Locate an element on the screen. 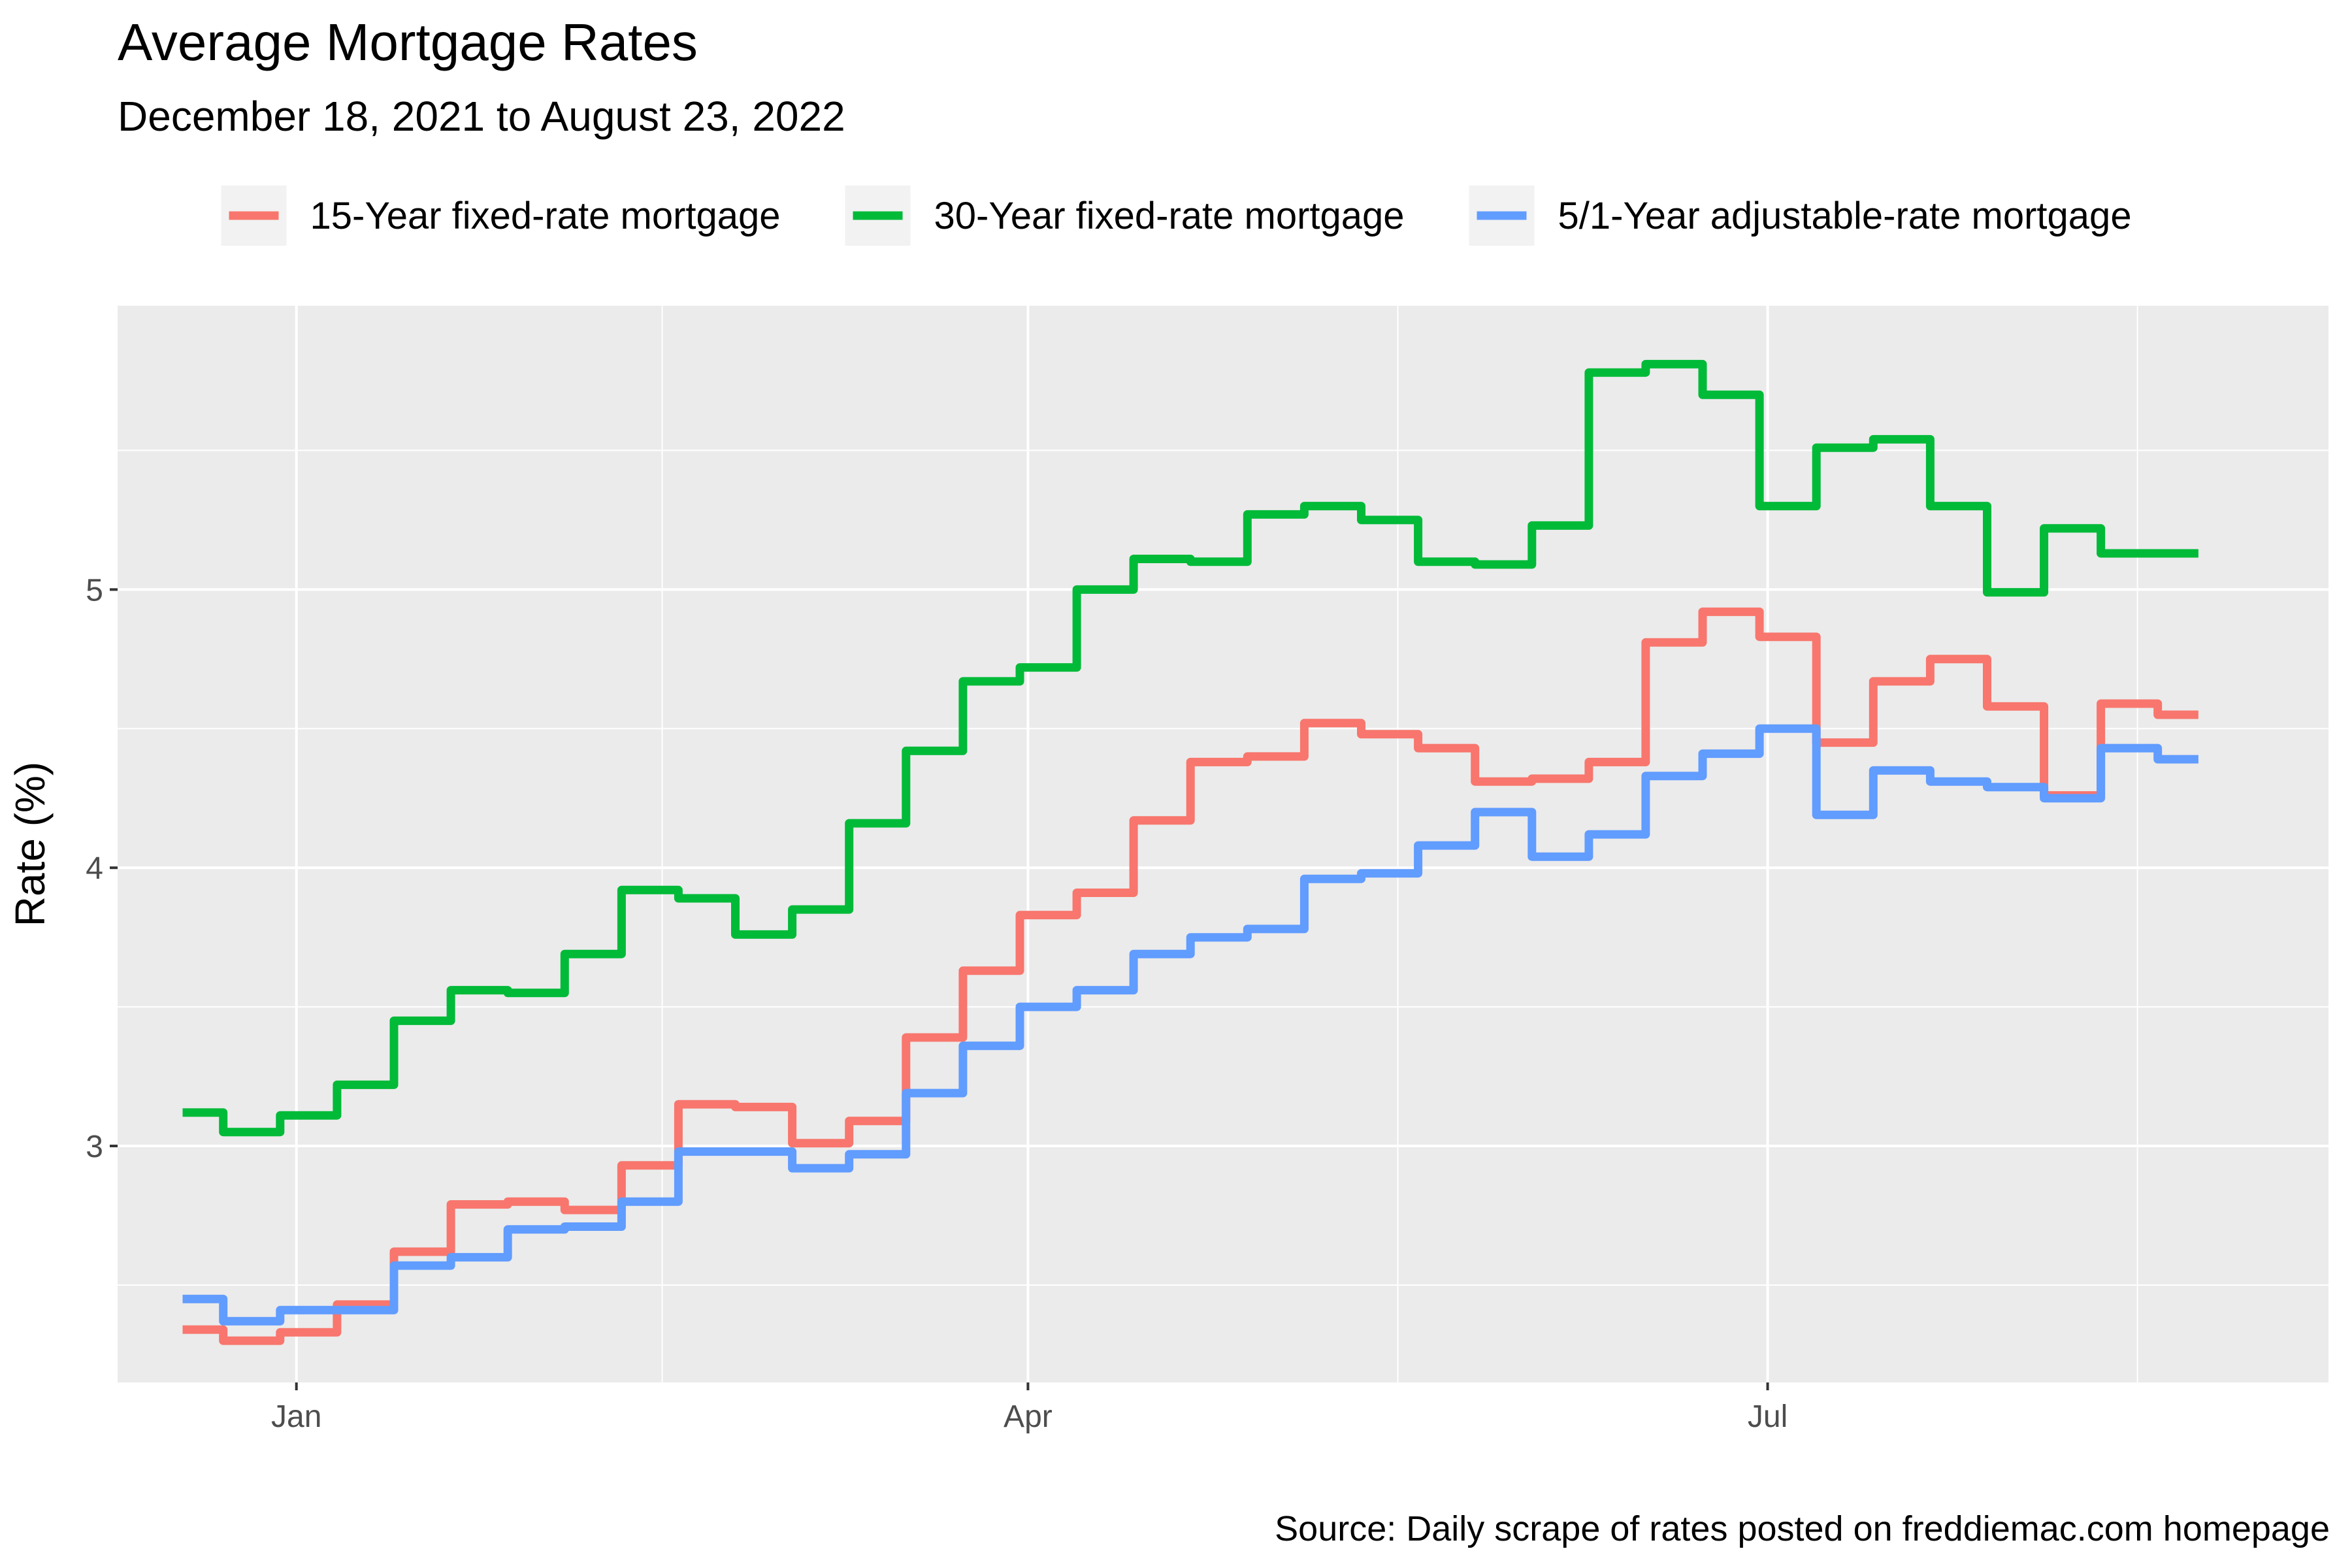  y-tick-label: 3 is located at coordinates (94, 1147).